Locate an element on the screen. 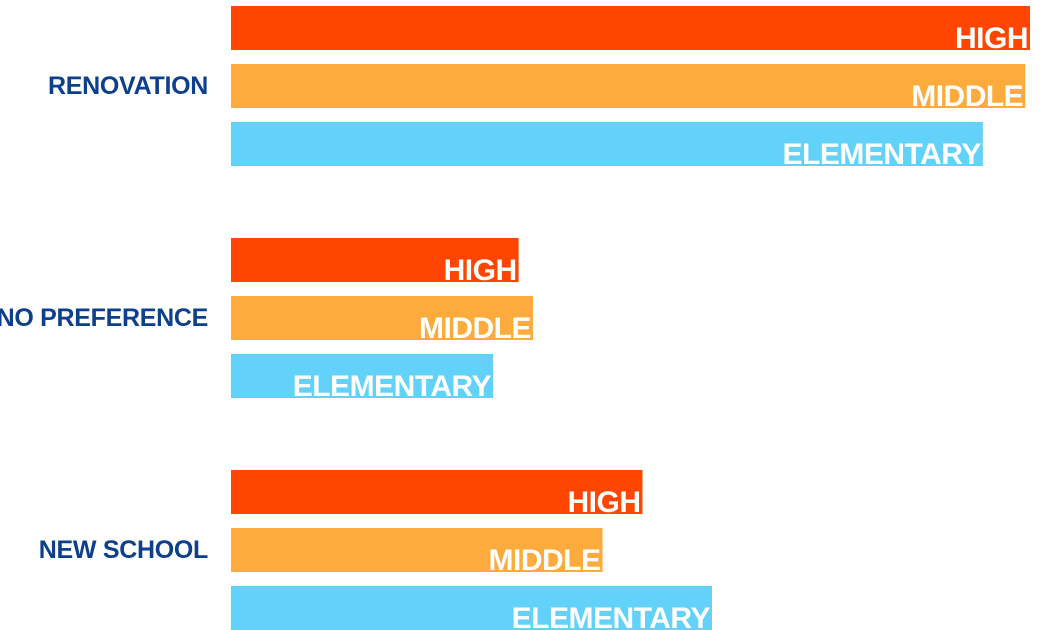  bar-middle-new-school is located at coordinates (417, 550).